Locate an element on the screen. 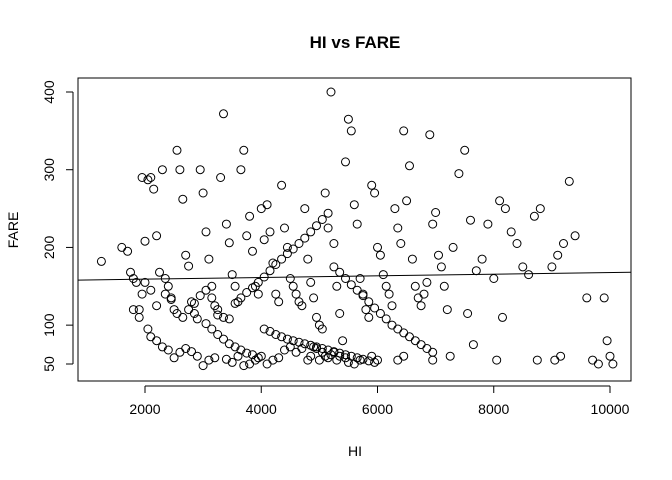 Image resolution: width=672 pixels, height=480 pixels. x-tick-label: 10000 is located at coordinates (610, 409).